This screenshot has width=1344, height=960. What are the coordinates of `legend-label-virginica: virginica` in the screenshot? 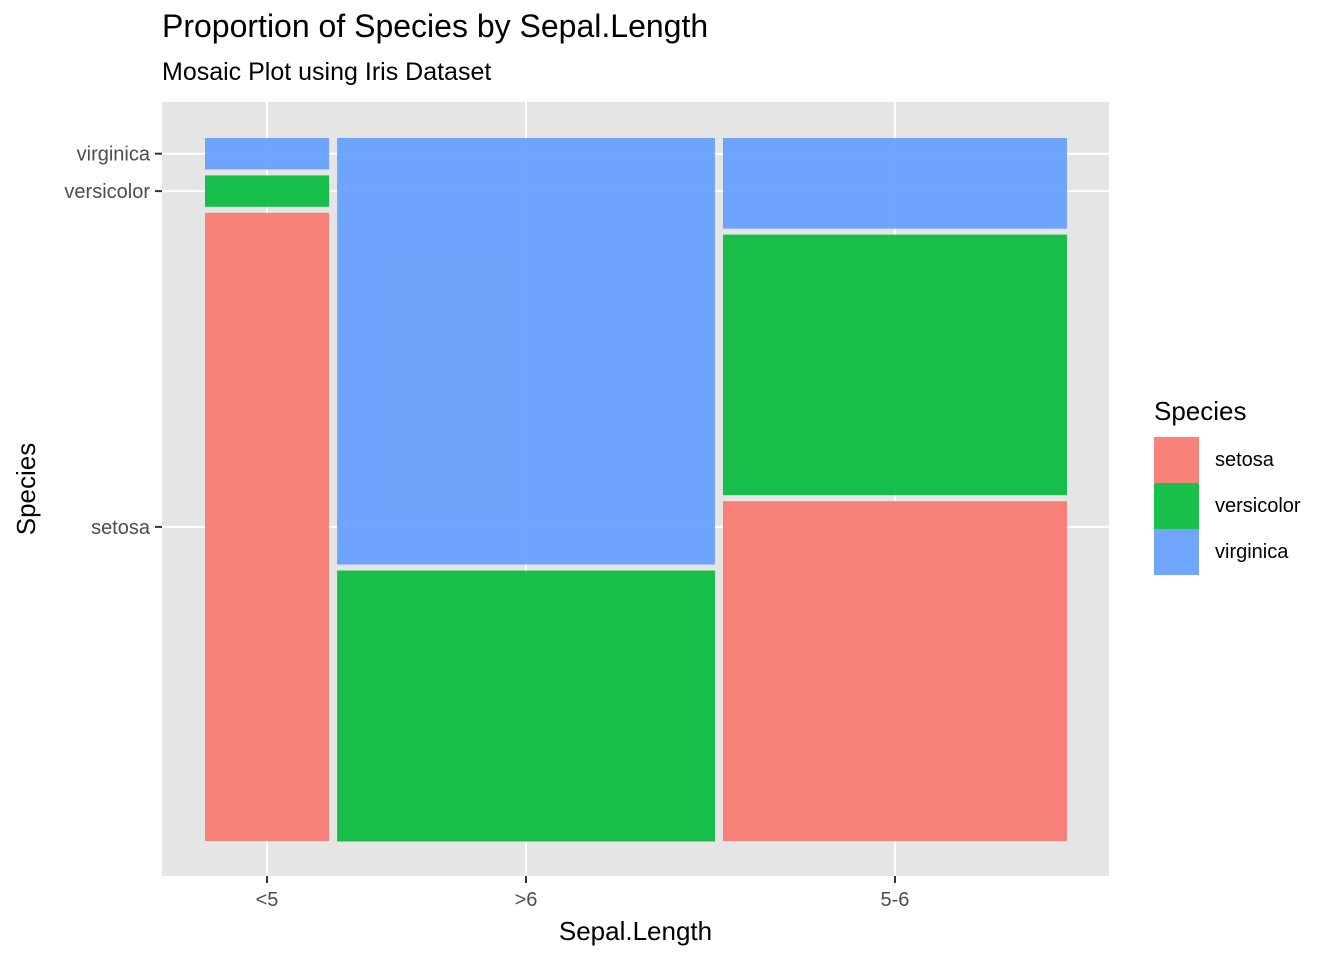 It's located at (1252, 551).